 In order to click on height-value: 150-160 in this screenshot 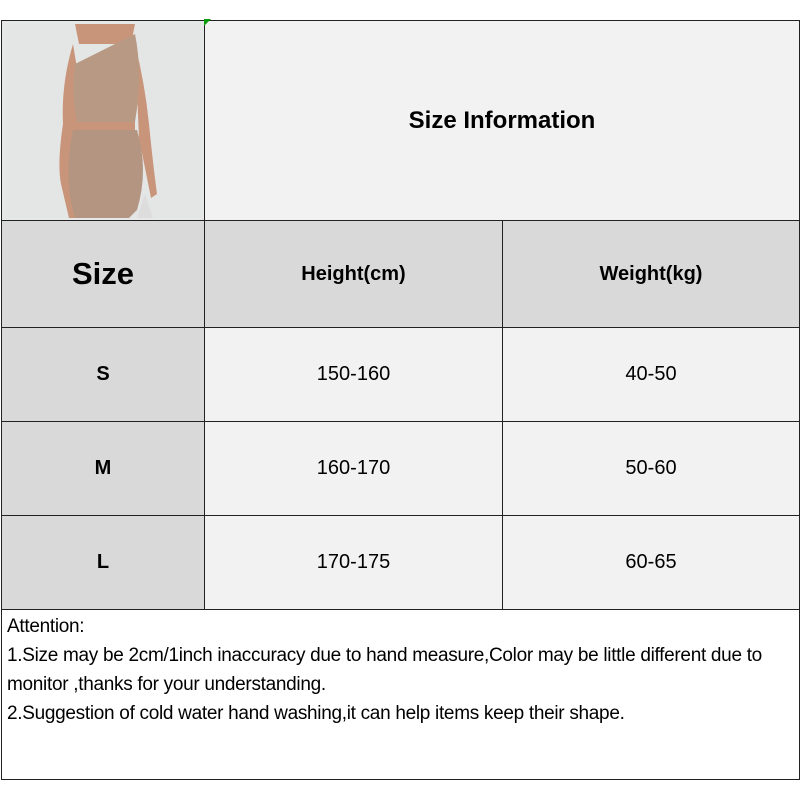, I will do `click(353, 374)`.